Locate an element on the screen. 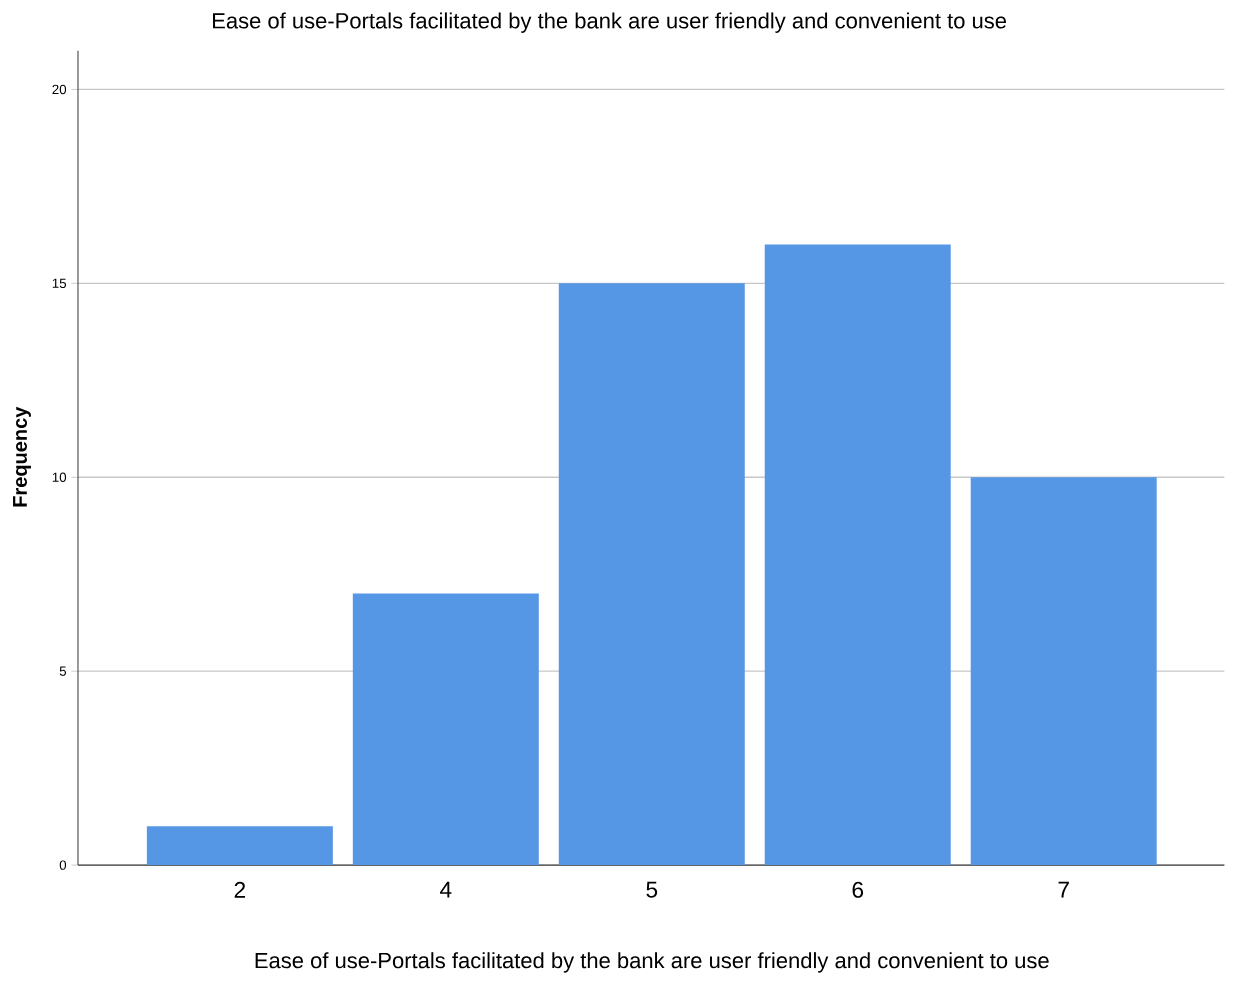  x-tick-label: 7 is located at coordinates (1063, 889).